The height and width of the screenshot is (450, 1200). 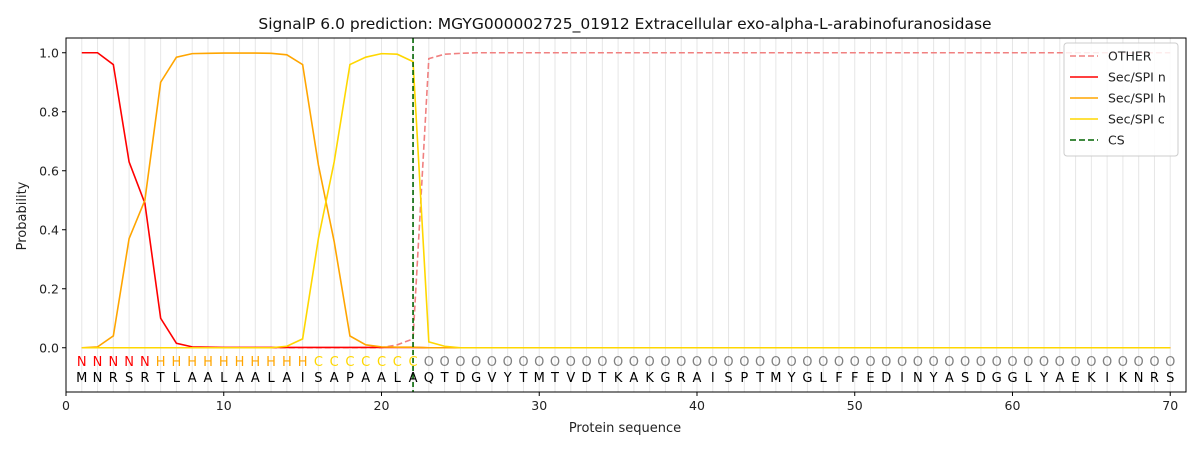 I want to click on y-tick-label: 0.8, so click(x=49, y=111).